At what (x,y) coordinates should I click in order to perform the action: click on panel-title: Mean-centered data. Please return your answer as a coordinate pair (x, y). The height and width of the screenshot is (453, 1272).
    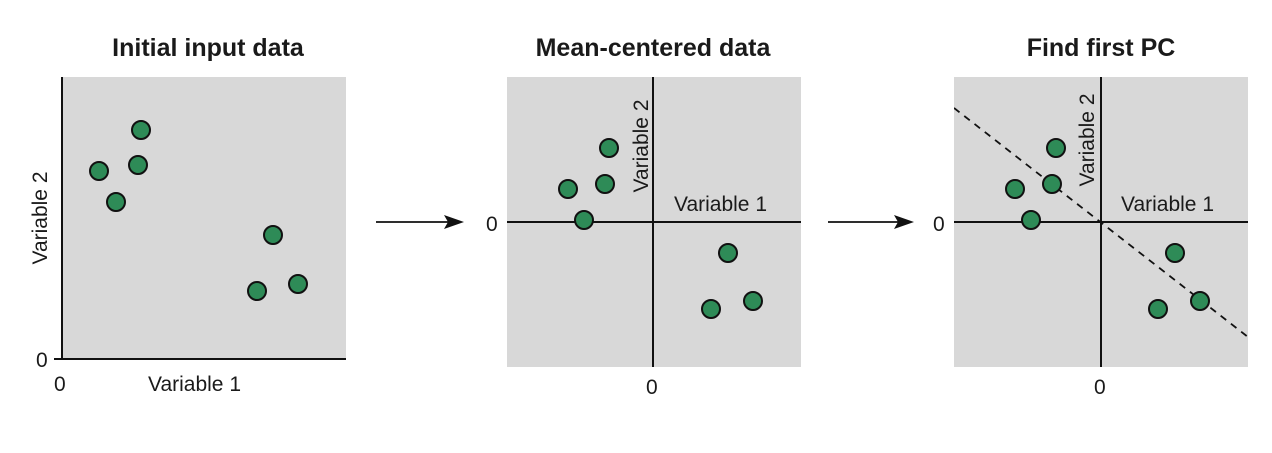
    Looking at the image, I should click on (654, 48).